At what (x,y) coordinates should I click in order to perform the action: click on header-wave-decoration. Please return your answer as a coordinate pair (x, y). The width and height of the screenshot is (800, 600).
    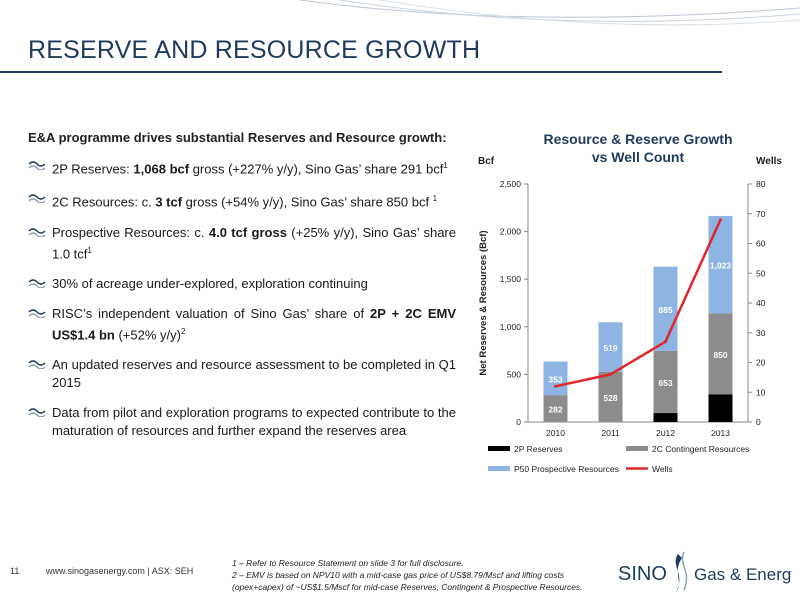
    Looking at the image, I should click on (549, 13).